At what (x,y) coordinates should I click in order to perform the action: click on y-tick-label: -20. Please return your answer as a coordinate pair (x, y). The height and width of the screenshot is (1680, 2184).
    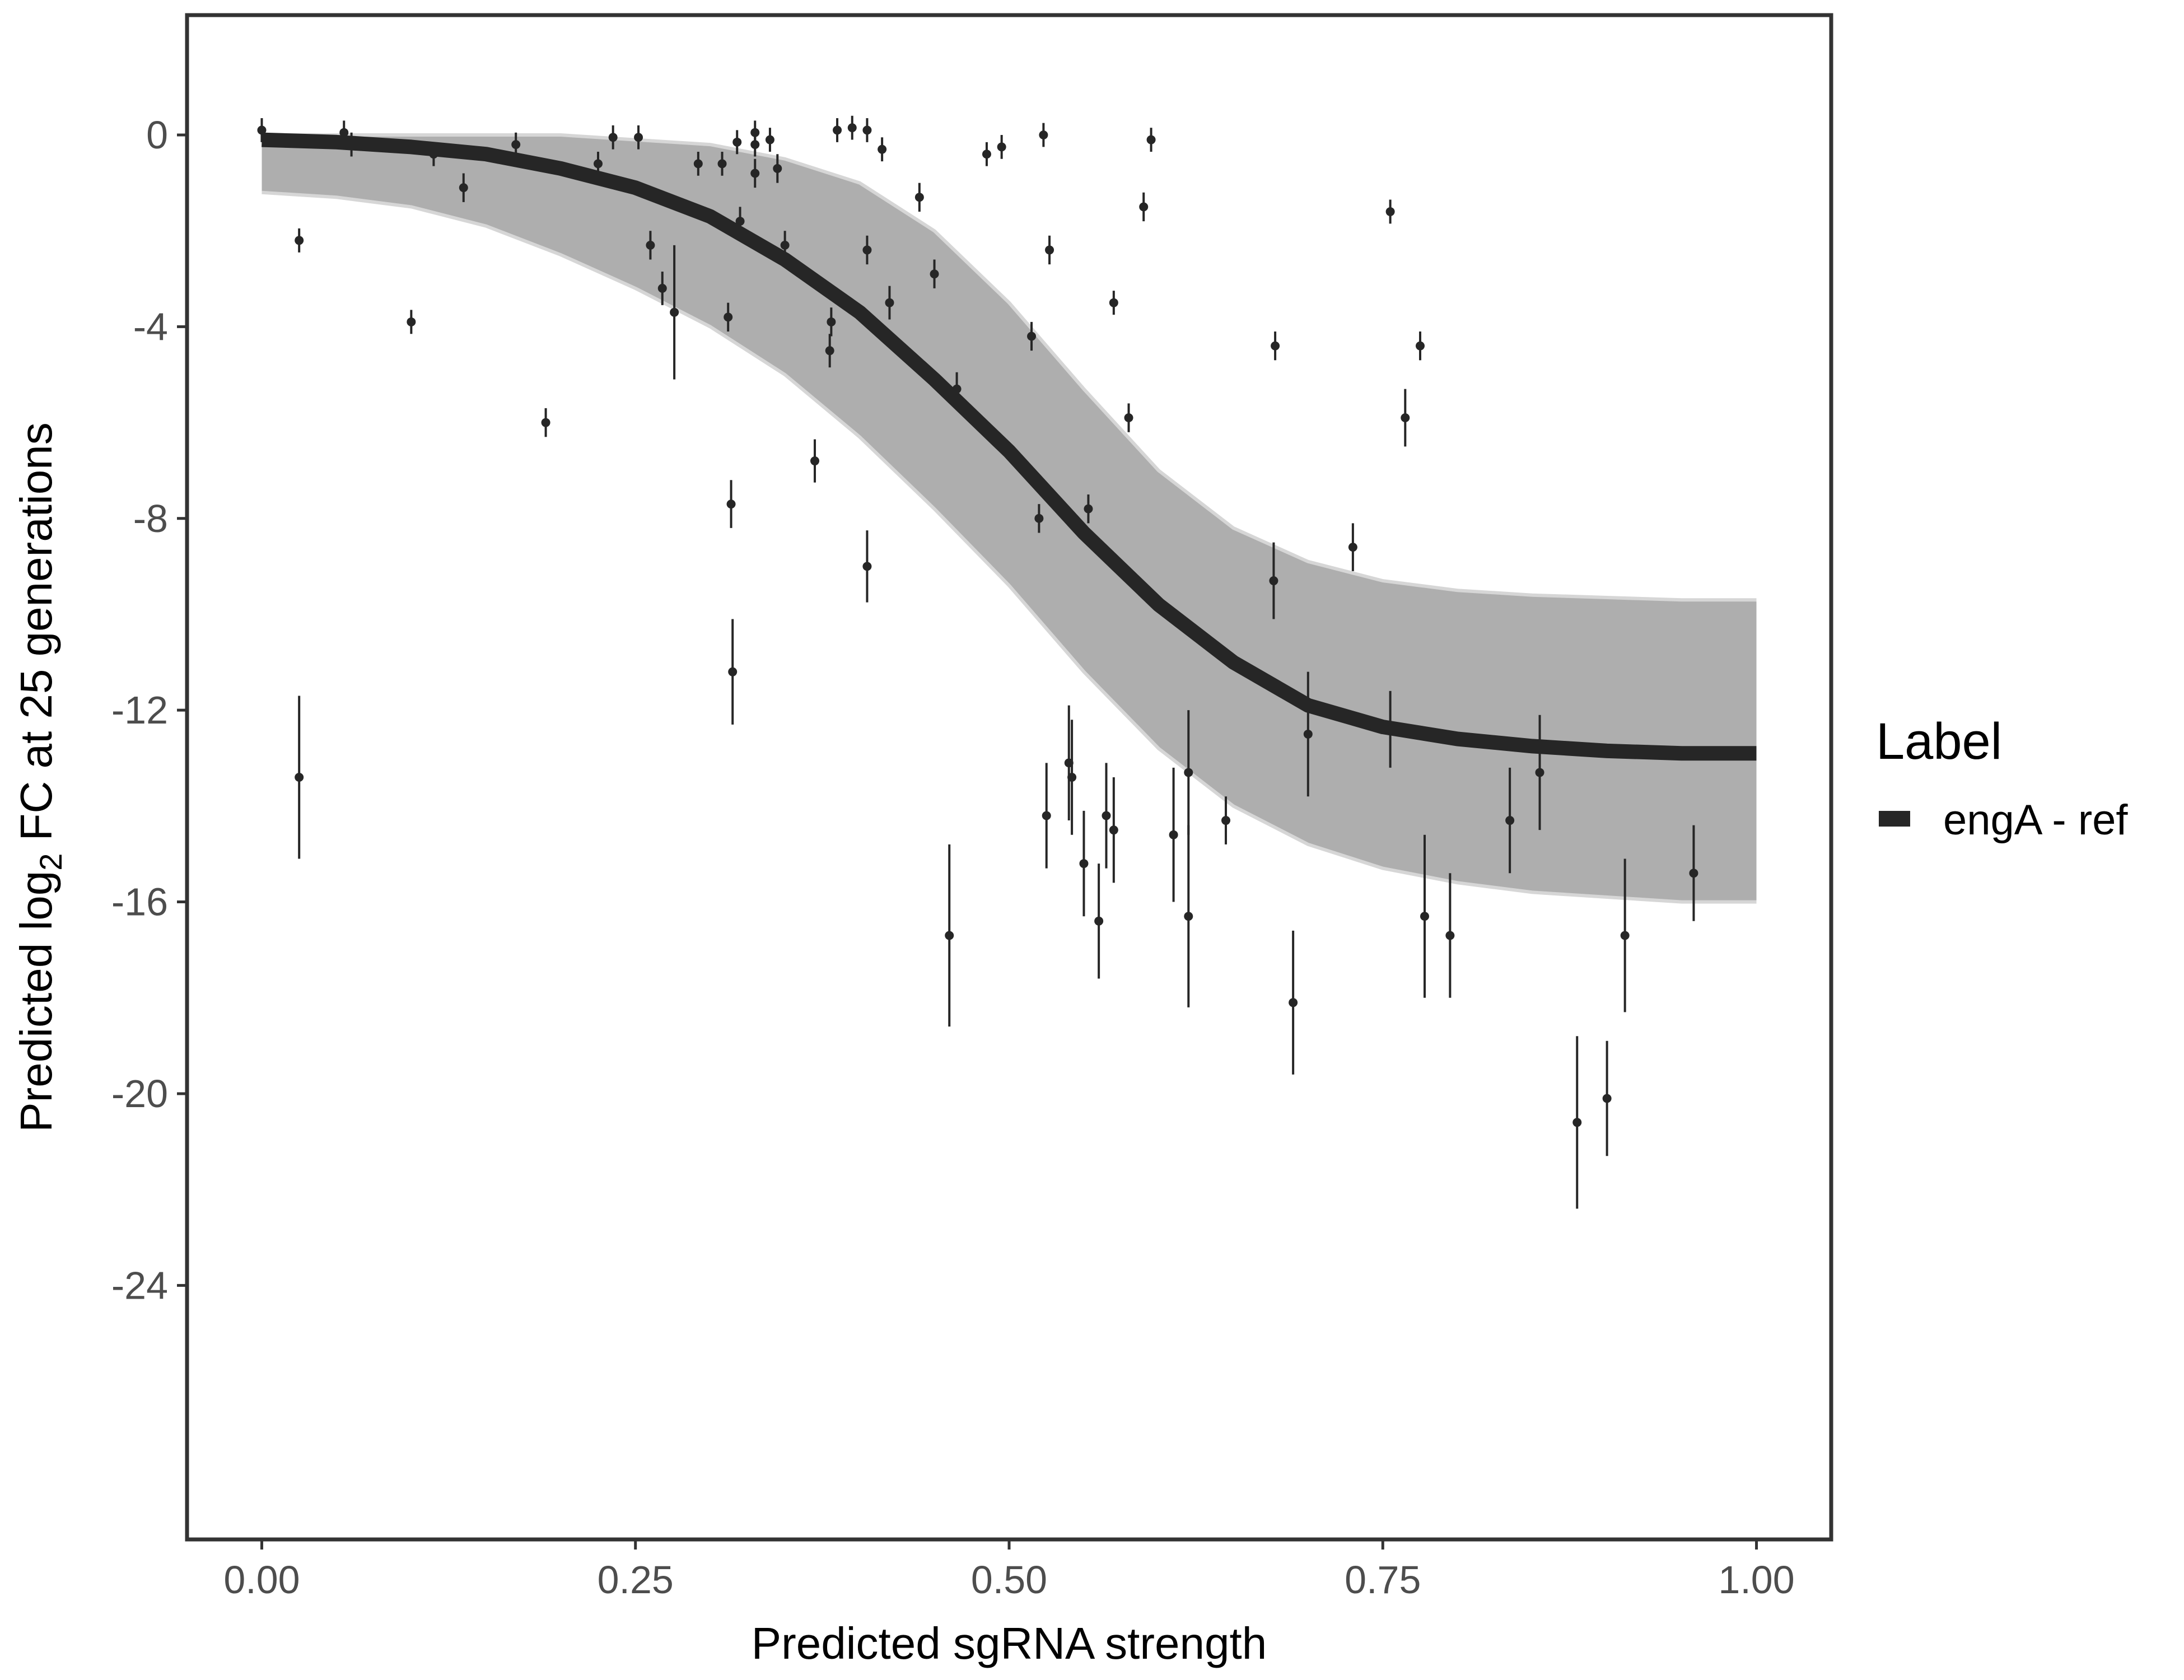
    Looking at the image, I should click on (140, 1094).